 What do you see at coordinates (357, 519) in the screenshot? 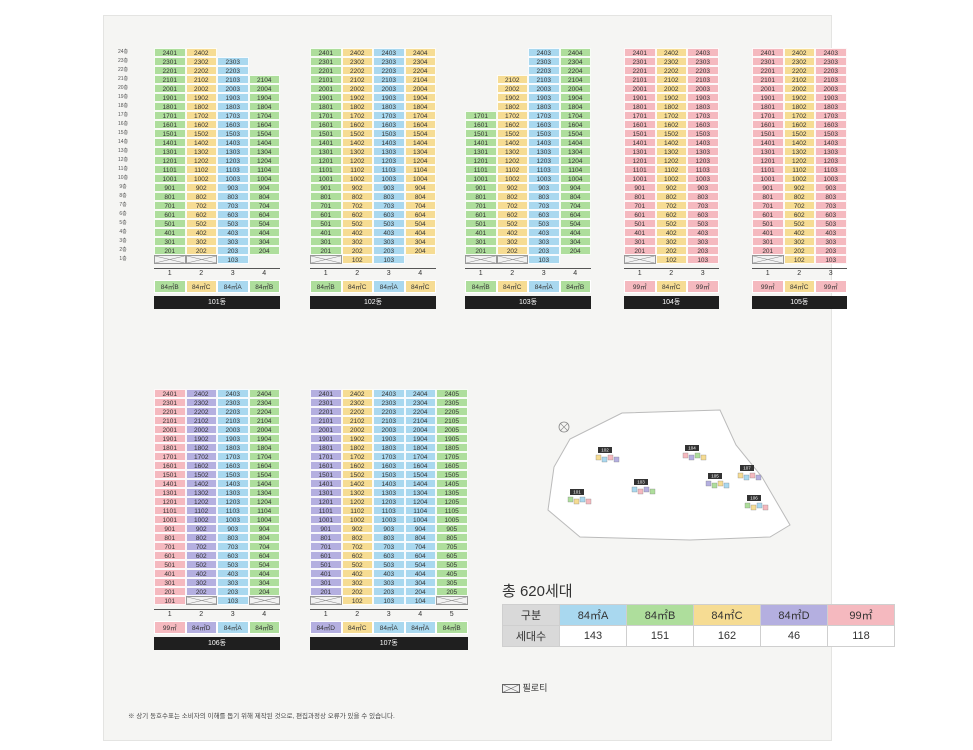
I see `unit-cell: 1002` at bounding box center [357, 519].